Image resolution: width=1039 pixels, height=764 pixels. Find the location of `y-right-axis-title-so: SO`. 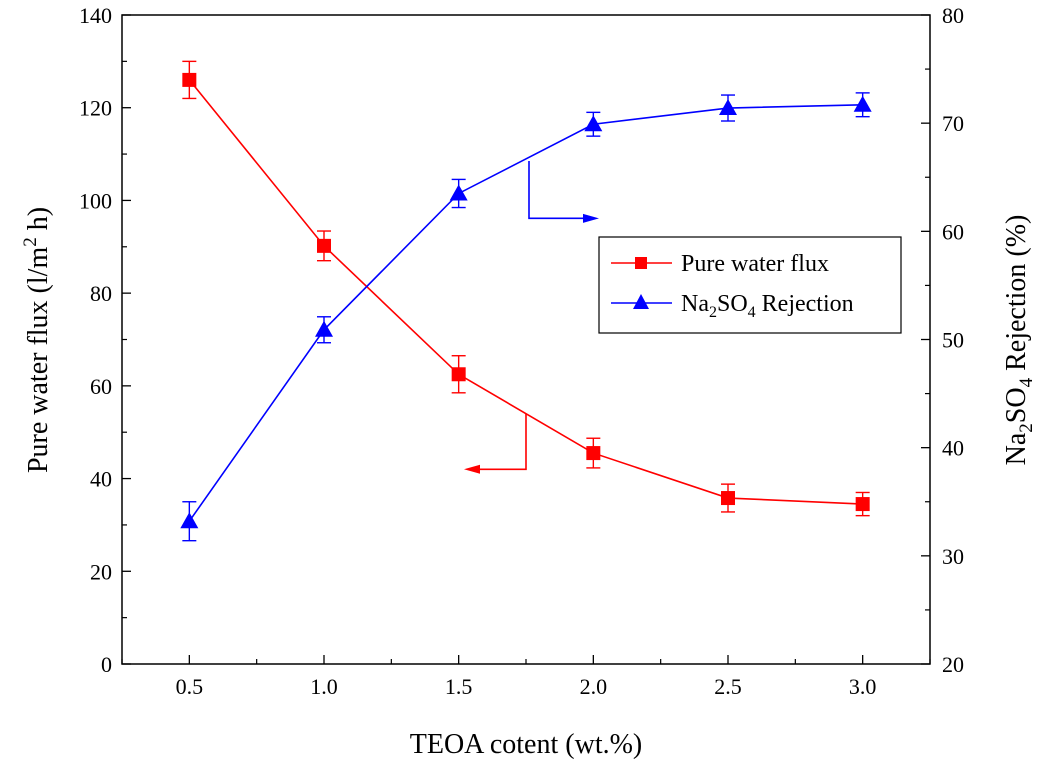

y-right-axis-title-so: SO is located at coordinates (1016, 405).